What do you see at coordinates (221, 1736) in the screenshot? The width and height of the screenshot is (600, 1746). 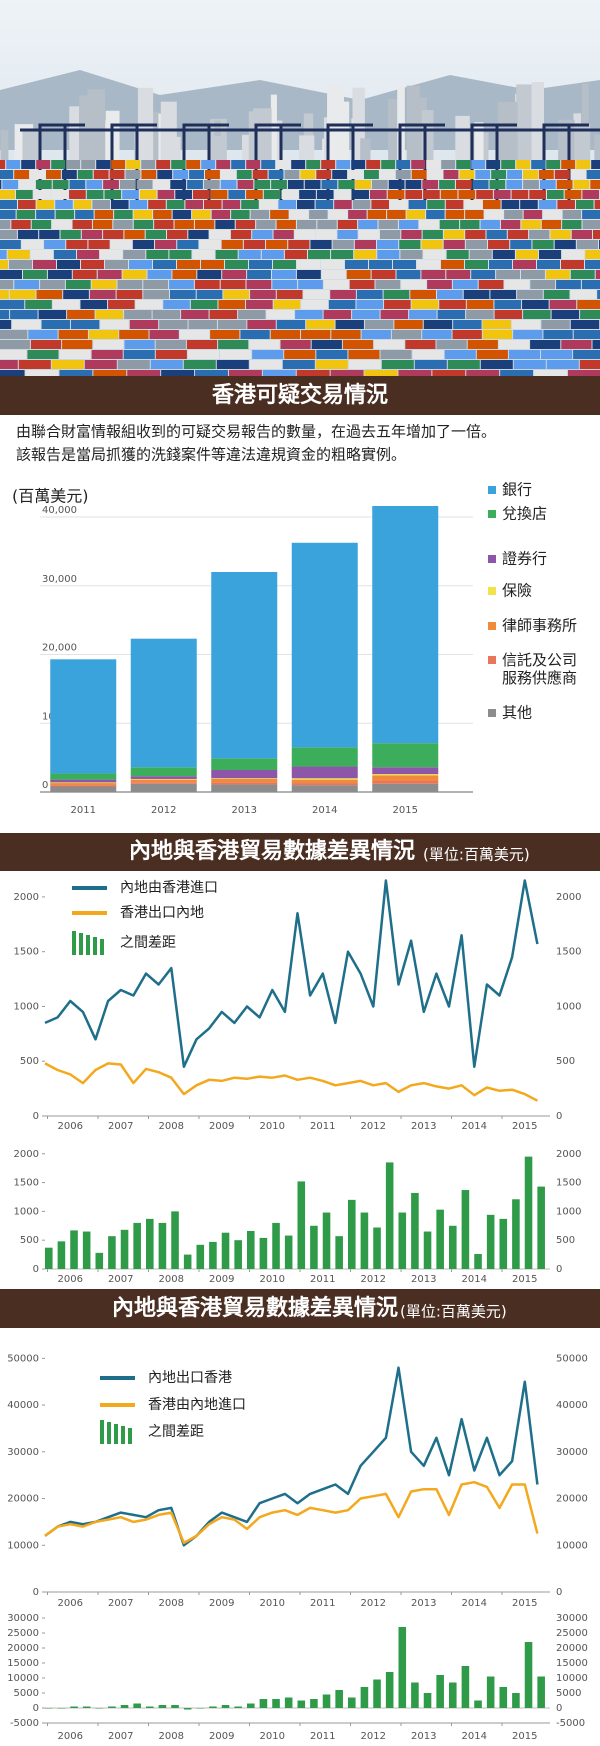 I see `x-tick-label: 2009` at bounding box center [221, 1736].